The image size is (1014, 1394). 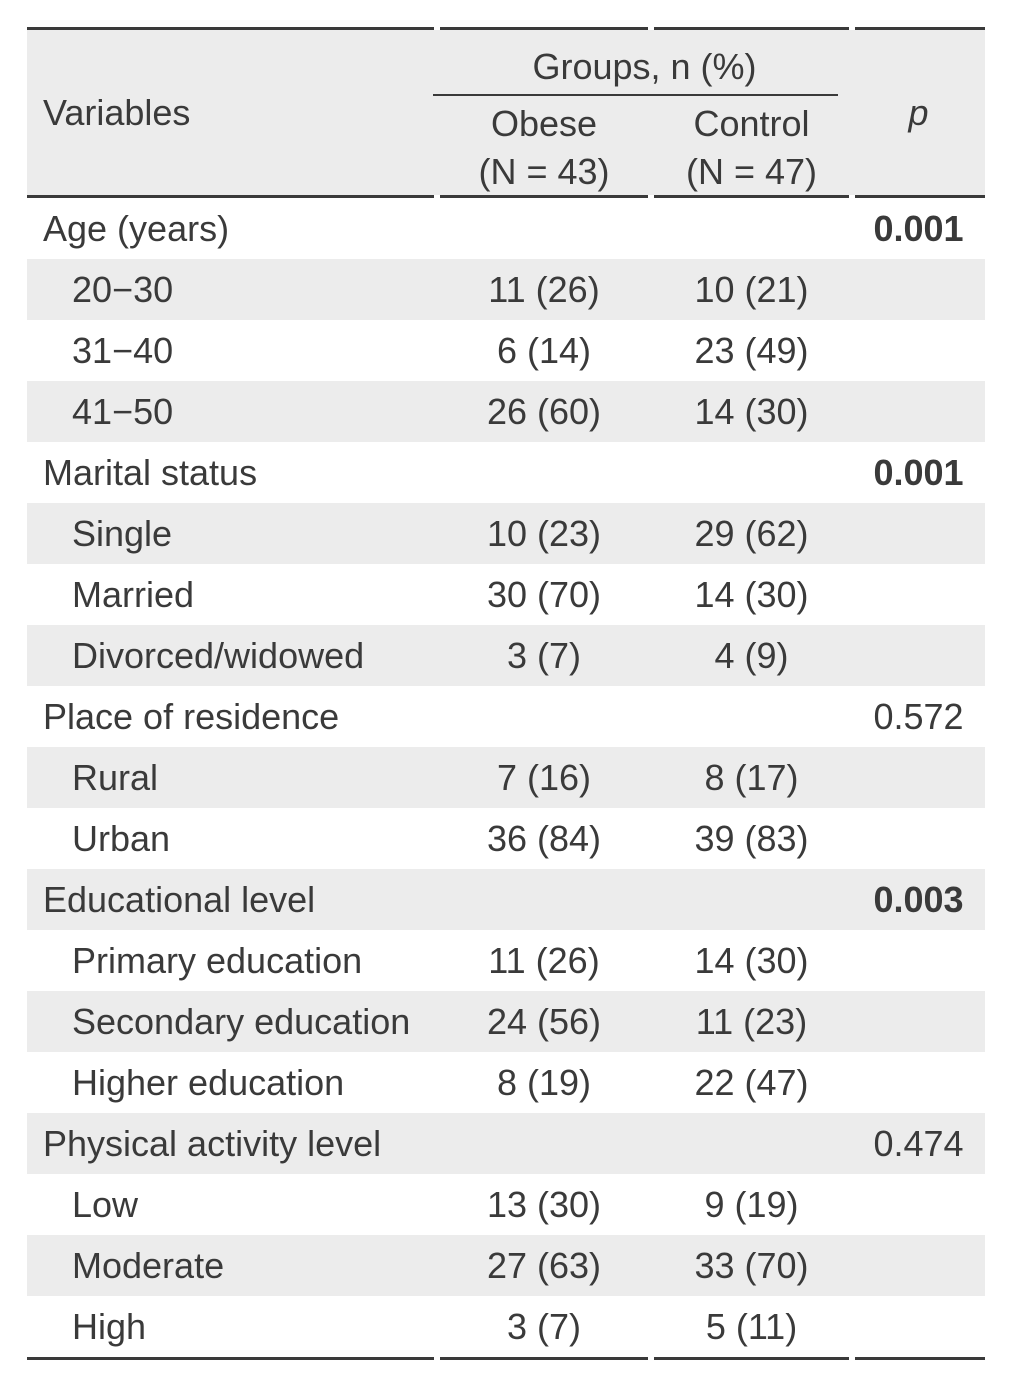 I want to click on row-label: Educational level, so click(x=179, y=899).